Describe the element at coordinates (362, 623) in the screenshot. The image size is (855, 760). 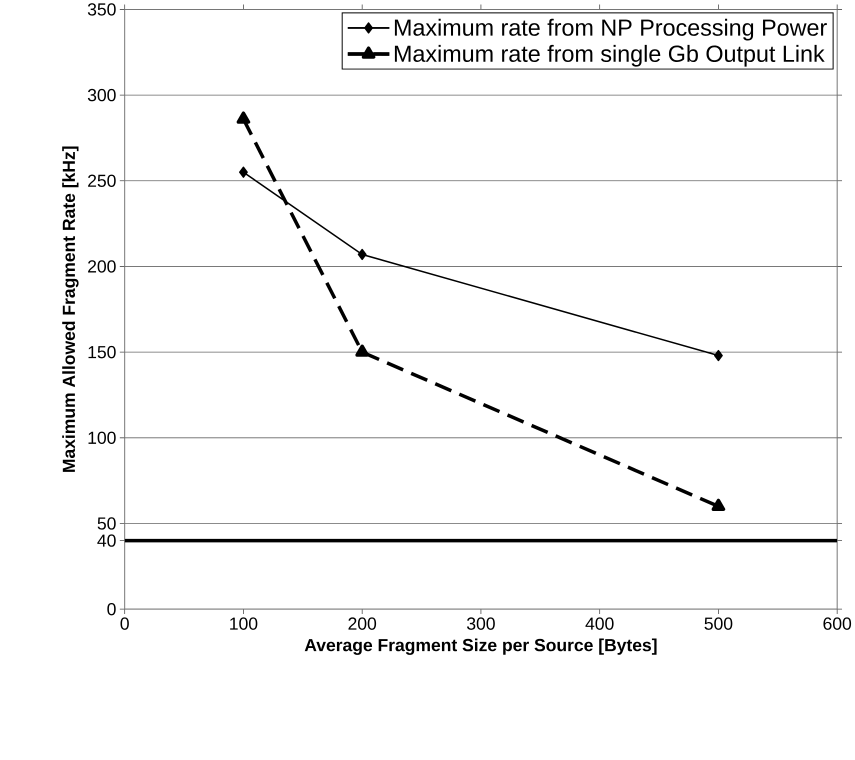
I see `x-tick-label: 200` at that location.